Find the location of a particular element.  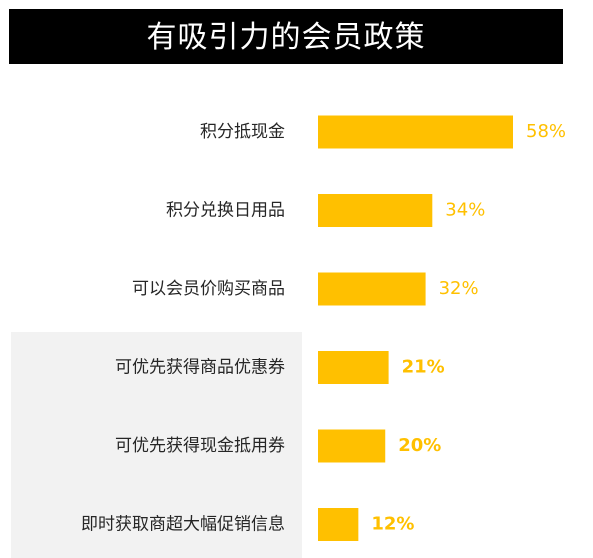

category-label: 可优先获得现金抵用券 is located at coordinates (200, 446).